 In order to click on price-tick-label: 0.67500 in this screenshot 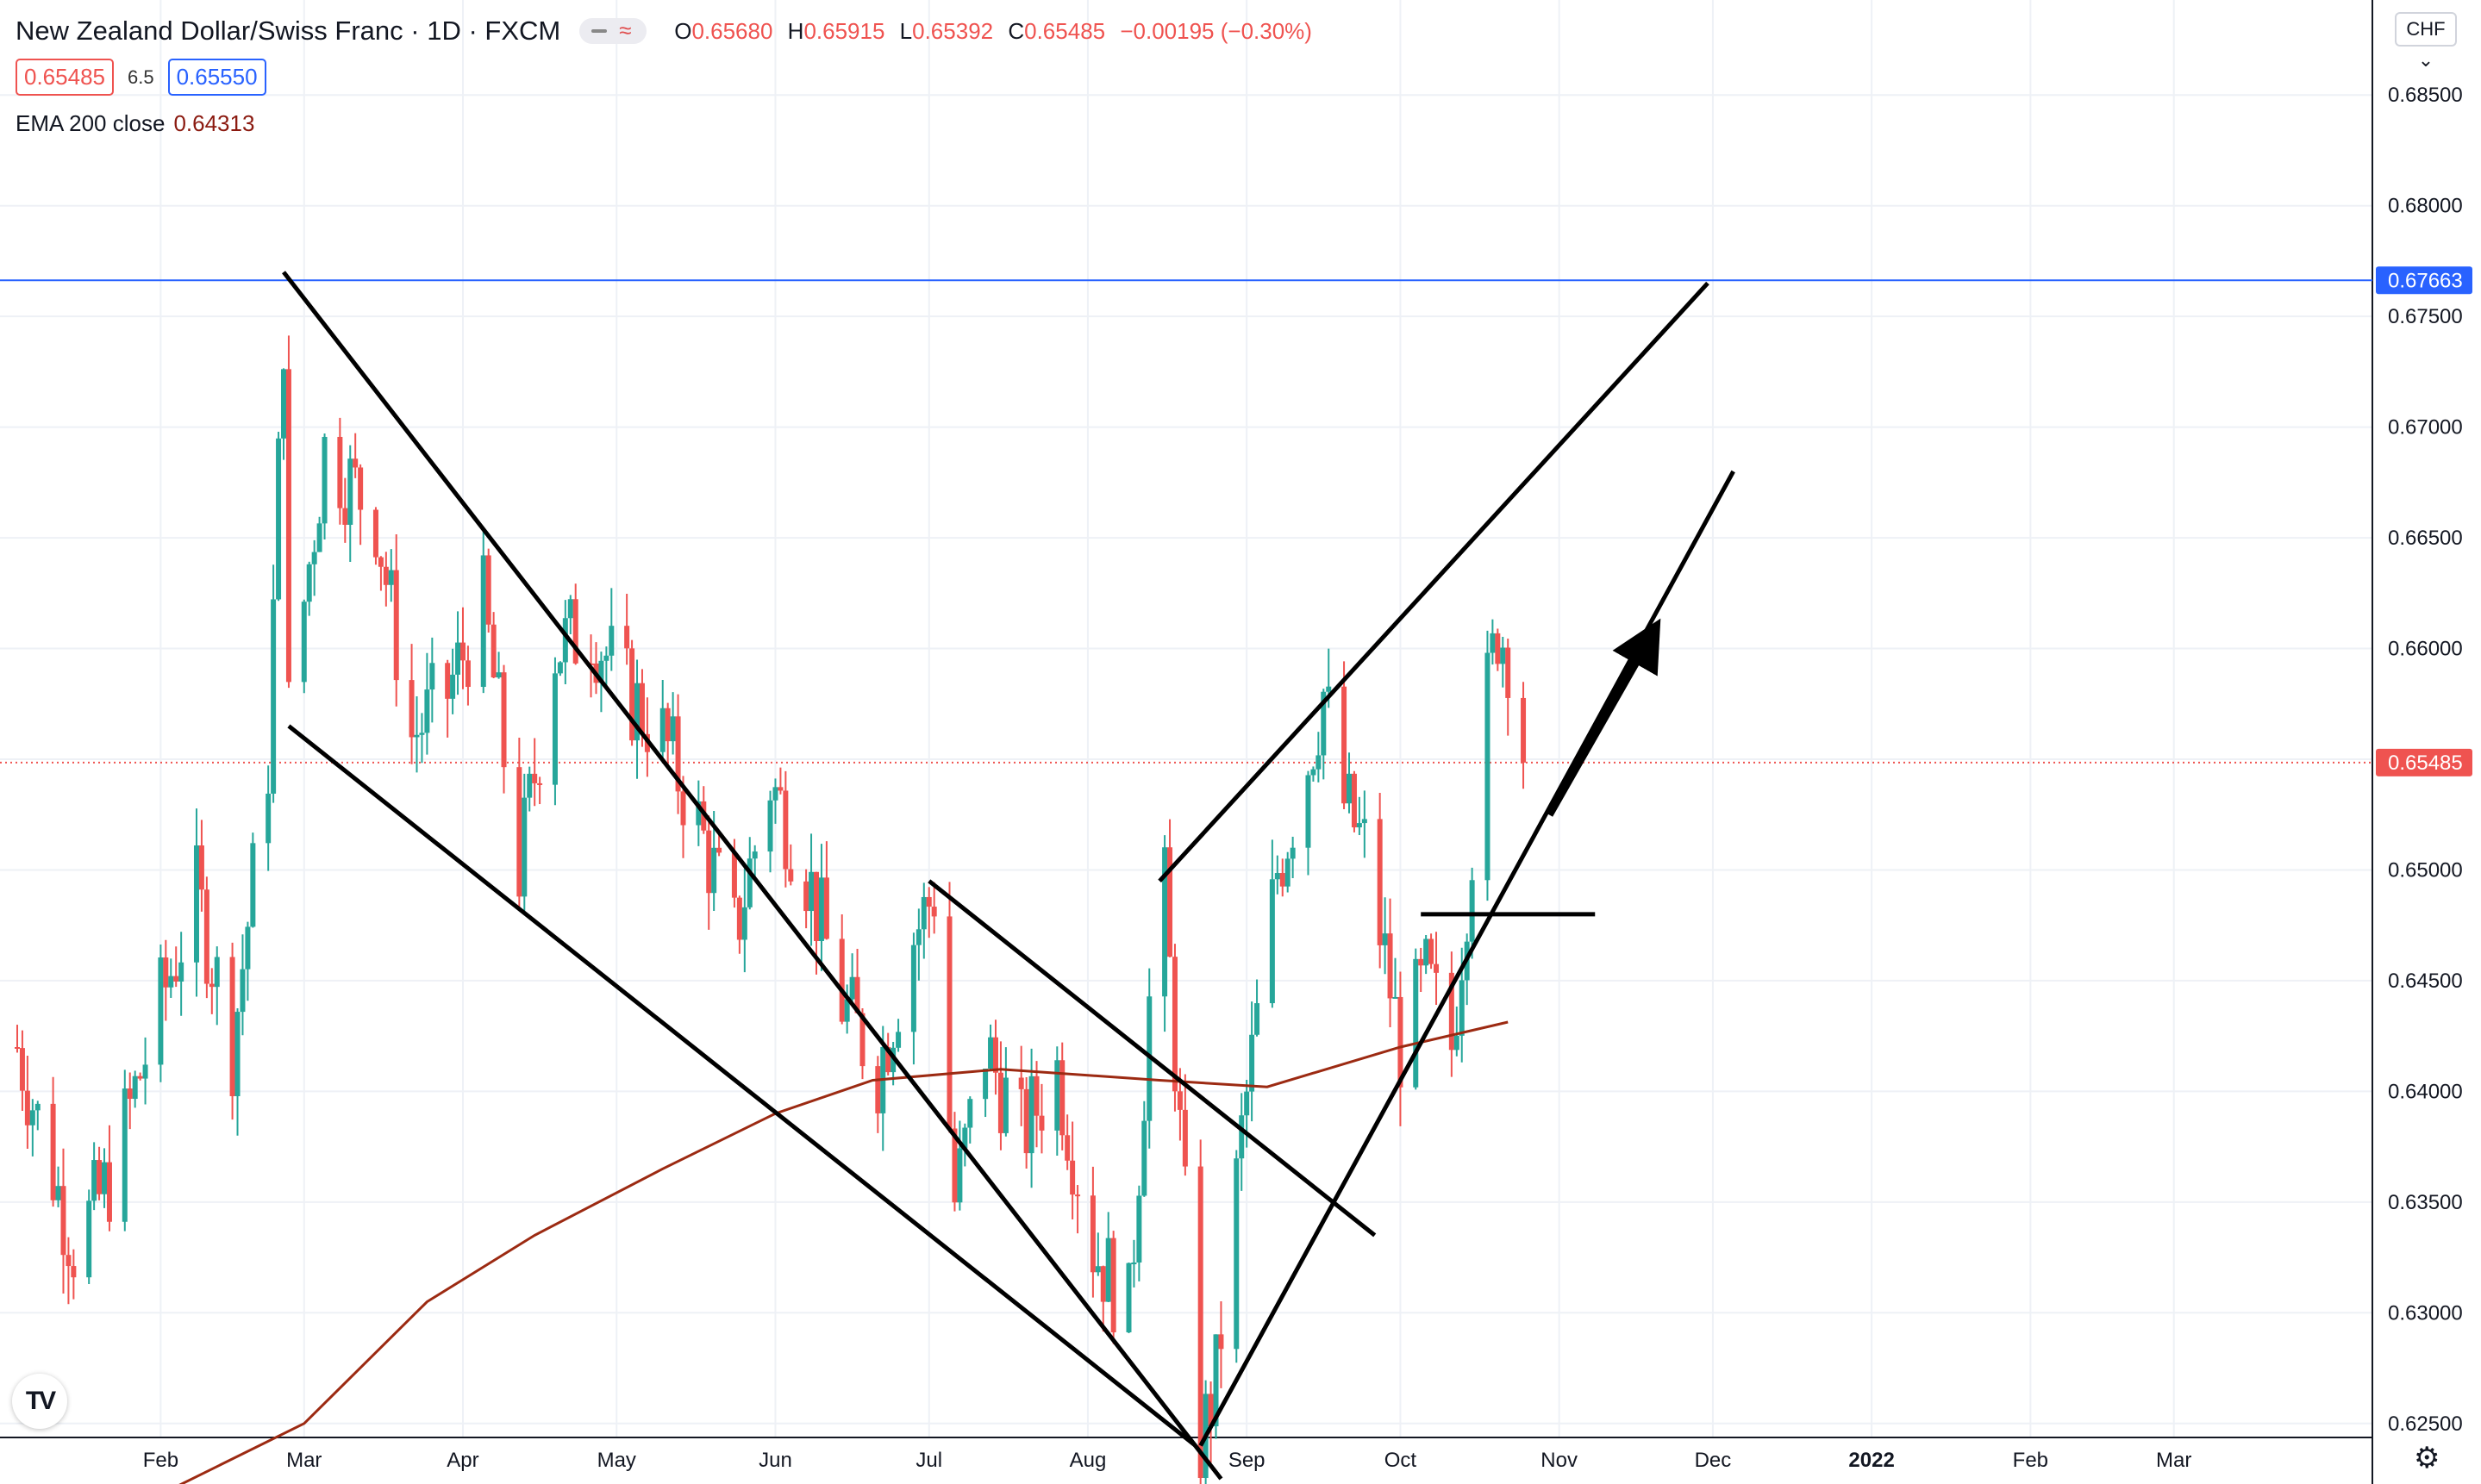, I will do `click(2425, 316)`.